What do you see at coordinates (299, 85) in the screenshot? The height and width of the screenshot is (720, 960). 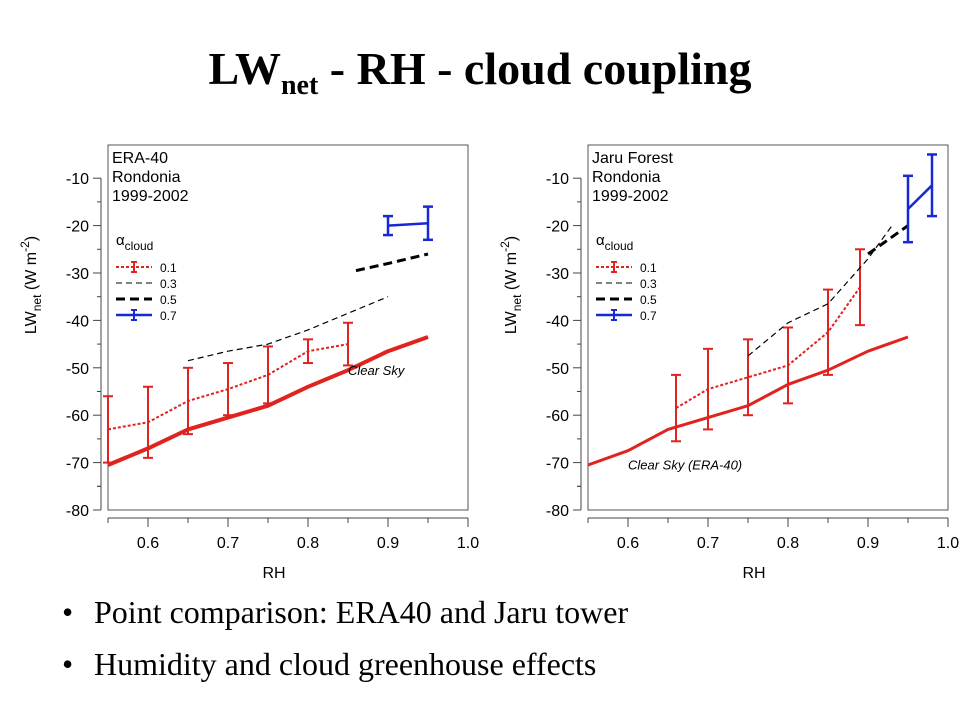 I see `title-subscript: net` at bounding box center [299, 85].